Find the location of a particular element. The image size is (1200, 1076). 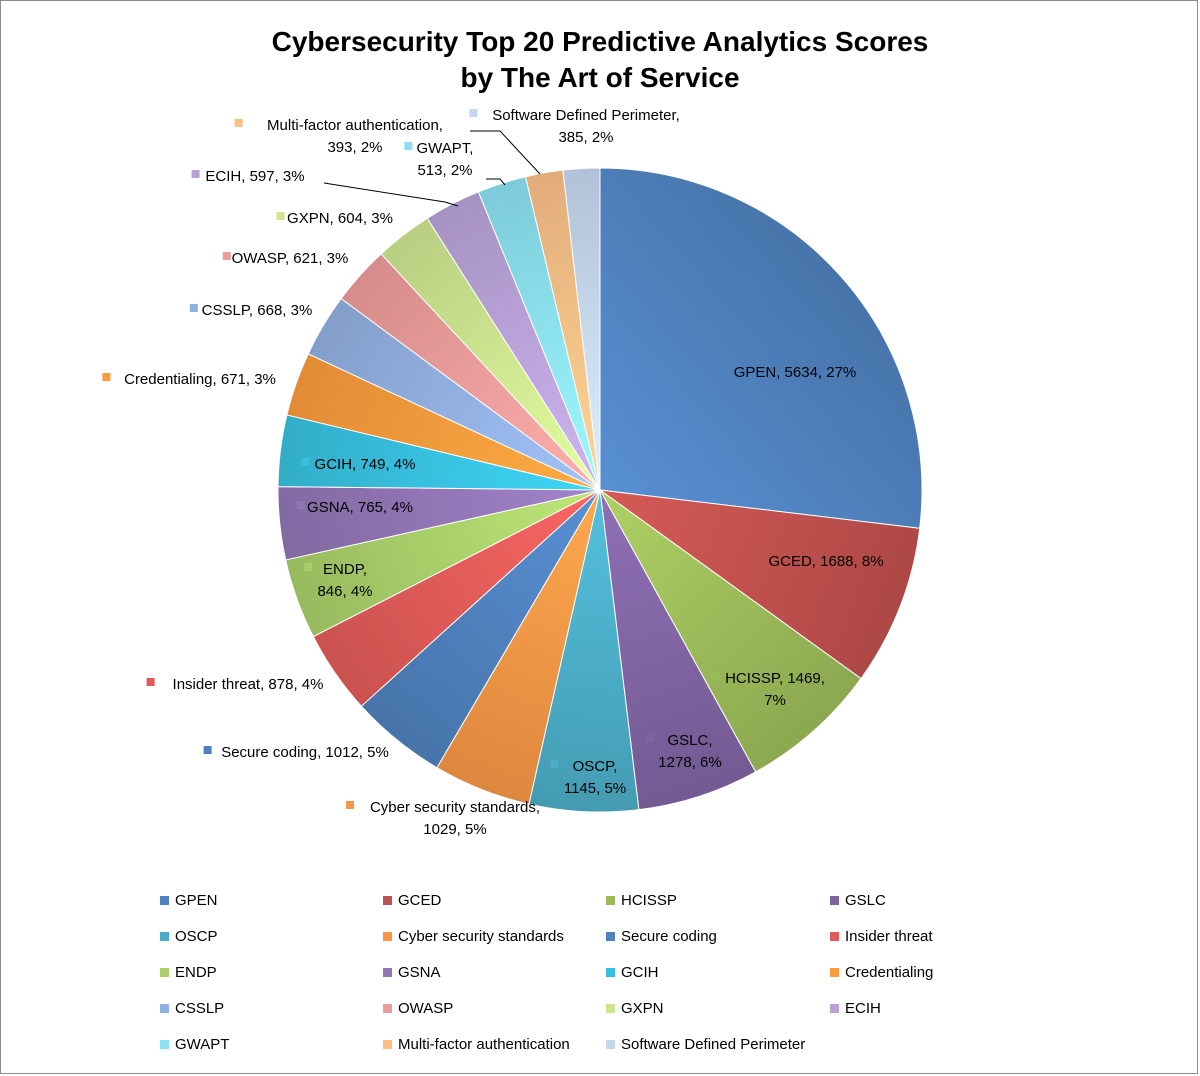

legend-item-csslp: CSSLP is located at coordinates (192, 1008).